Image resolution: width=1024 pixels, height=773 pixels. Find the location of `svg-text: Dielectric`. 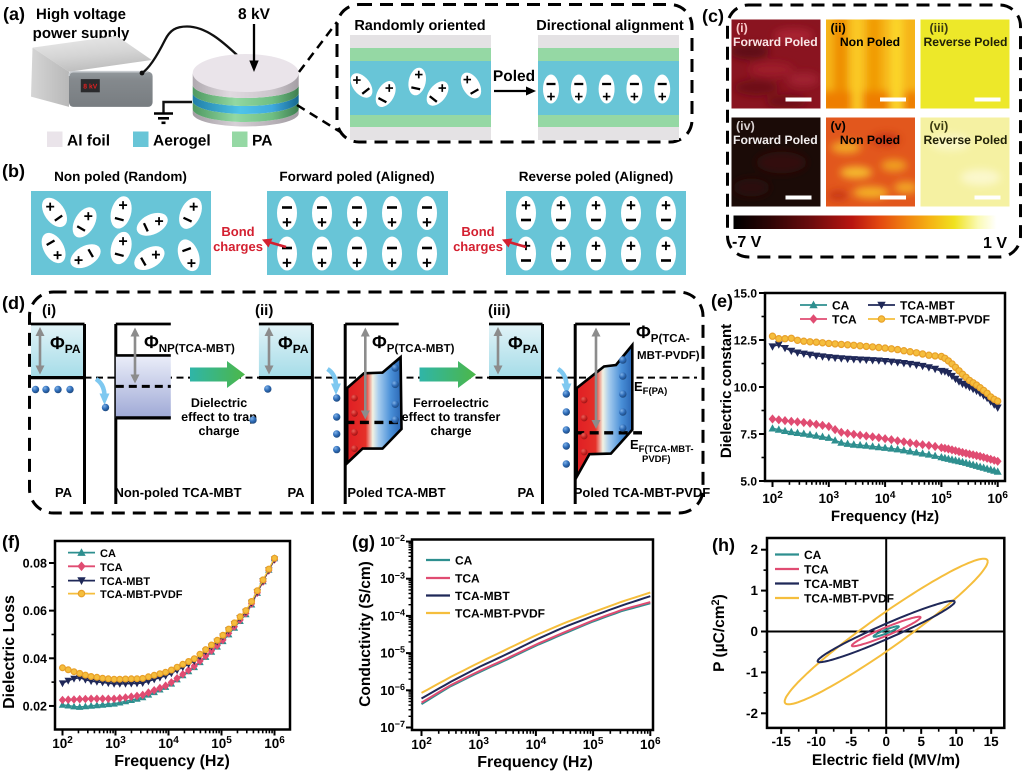

svg-text: Dielectric is located at coordinates (219, 403).